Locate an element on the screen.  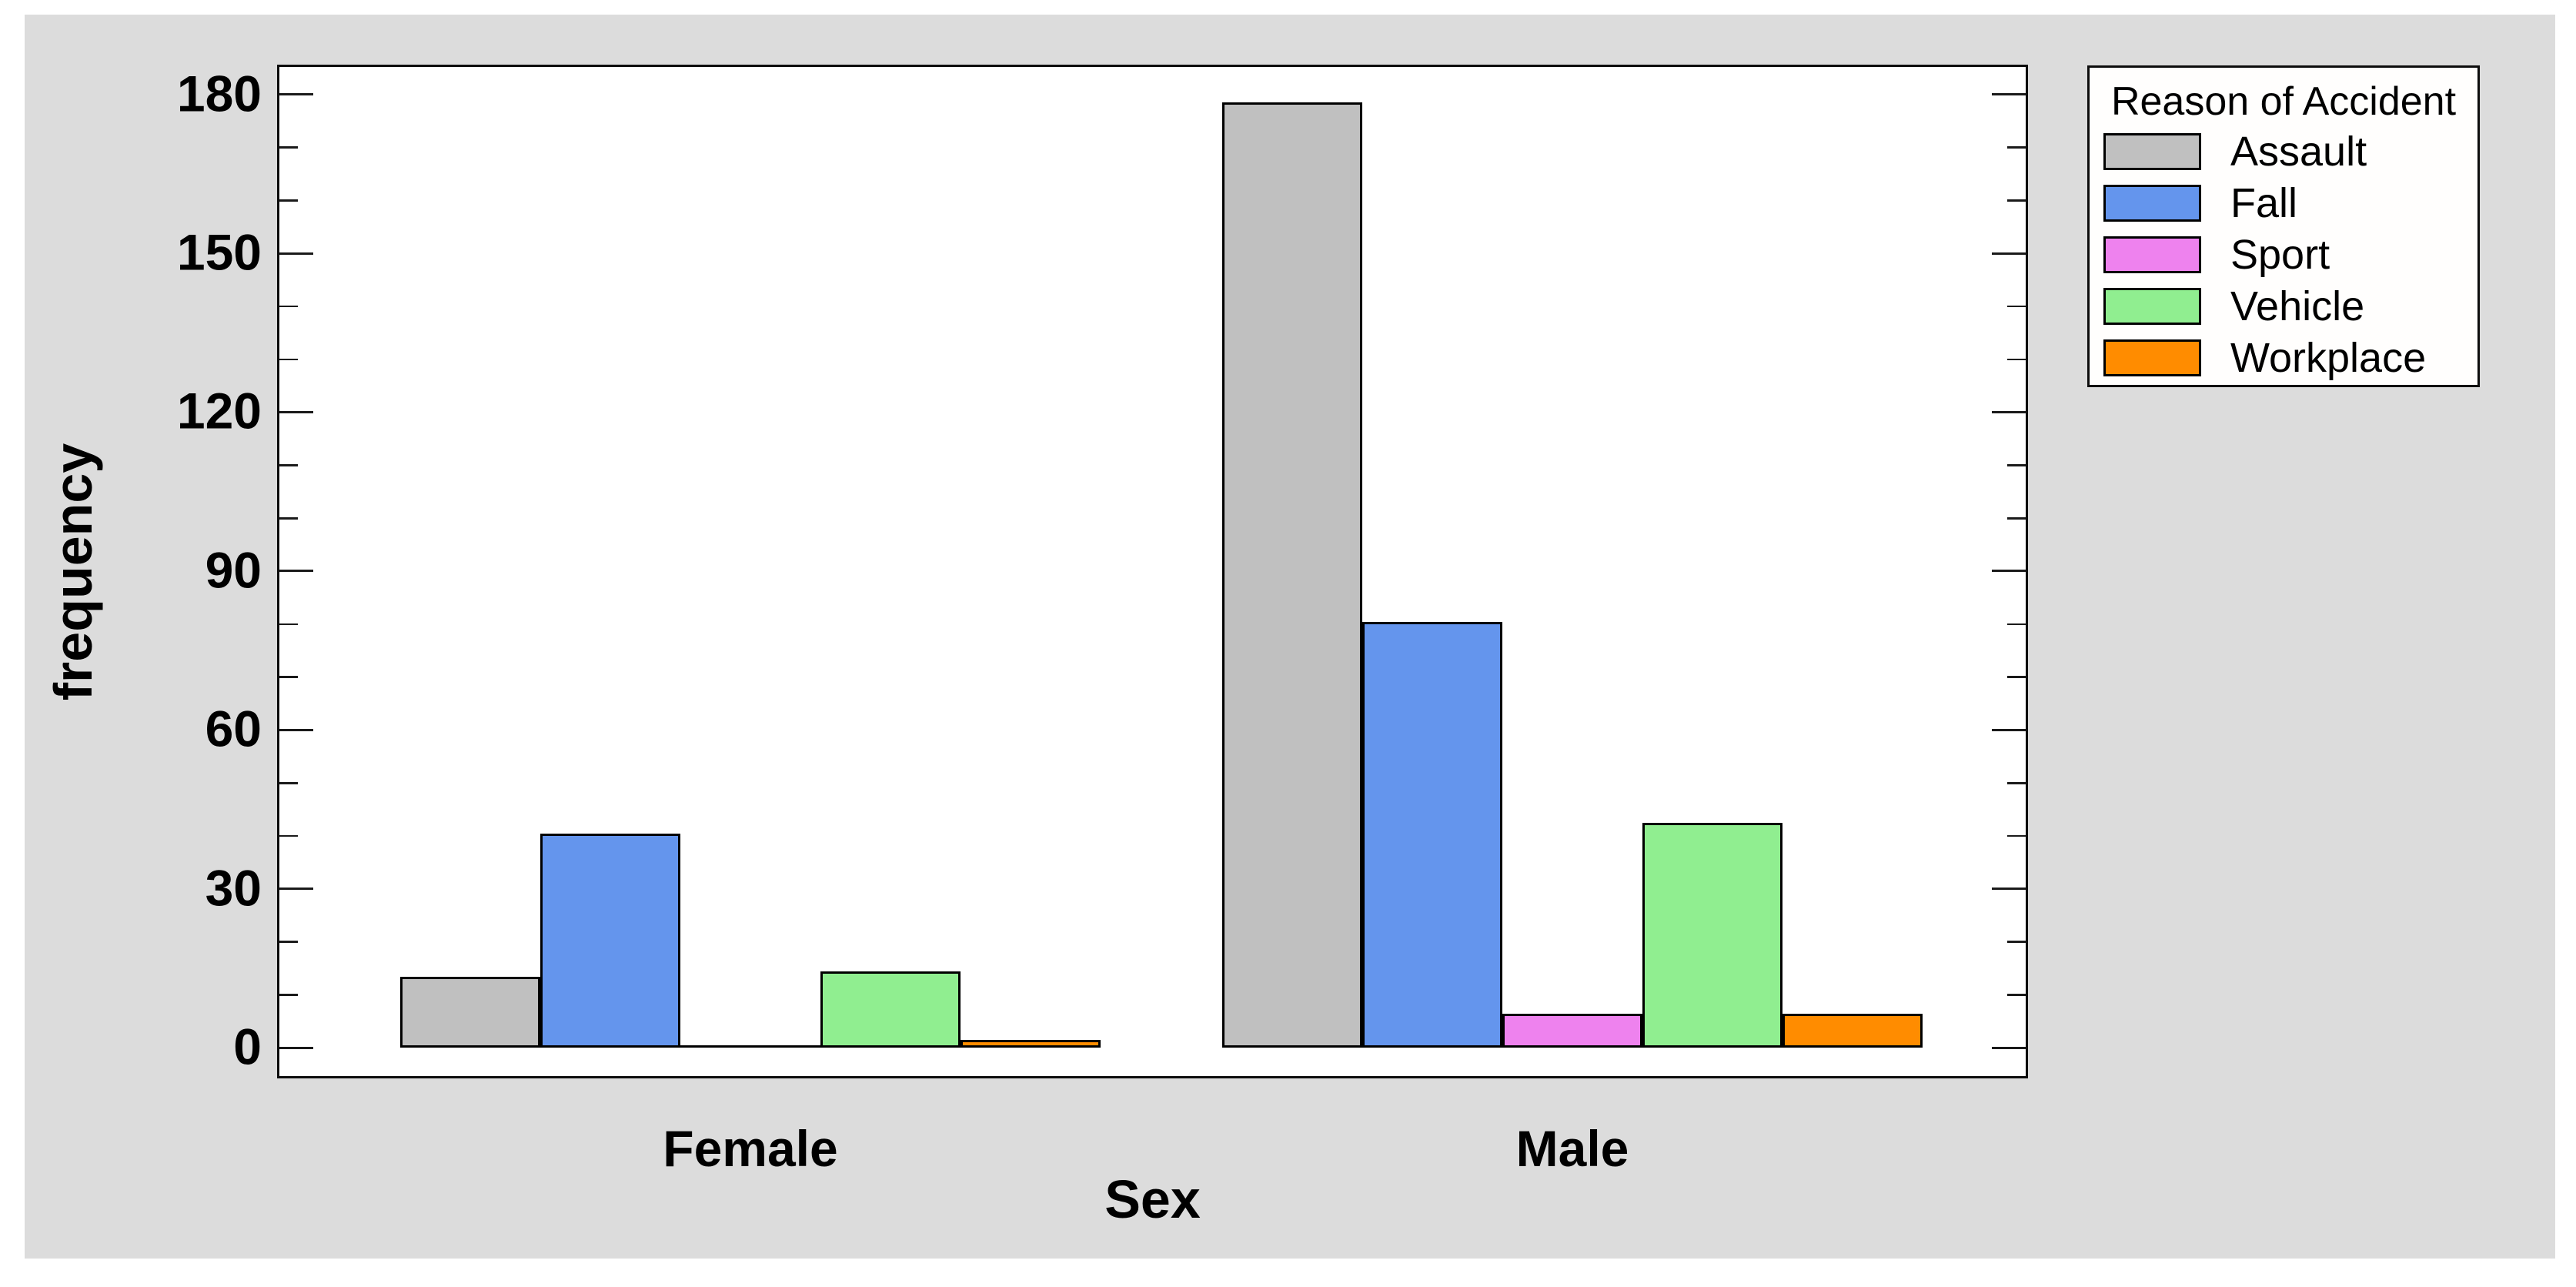
y-axis-title: frequency is located at coordinates (73, 571).